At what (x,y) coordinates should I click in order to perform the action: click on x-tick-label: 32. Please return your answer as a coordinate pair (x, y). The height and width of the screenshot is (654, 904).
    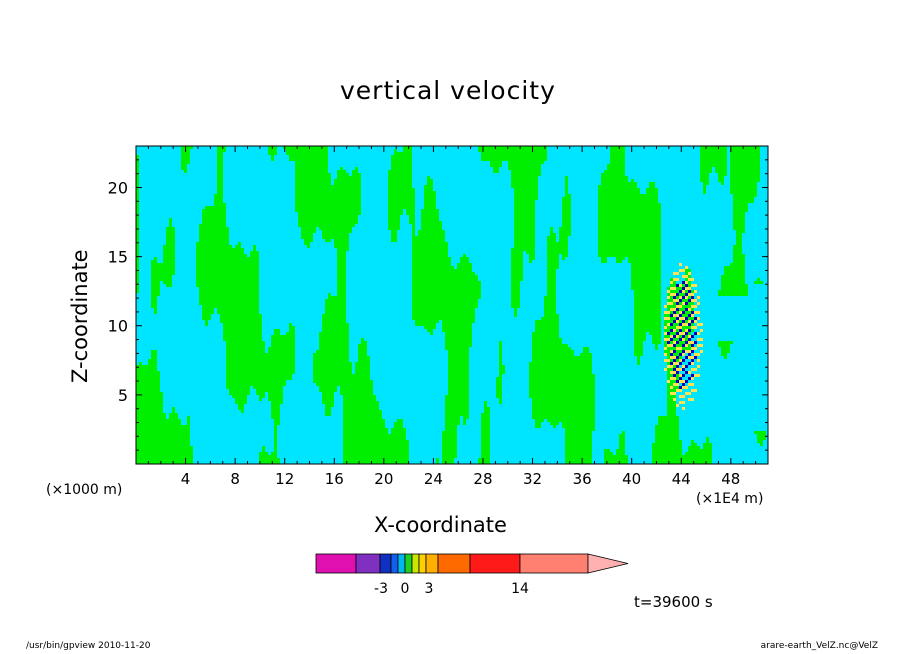
    Looking at the image, I should click on (532, 479).